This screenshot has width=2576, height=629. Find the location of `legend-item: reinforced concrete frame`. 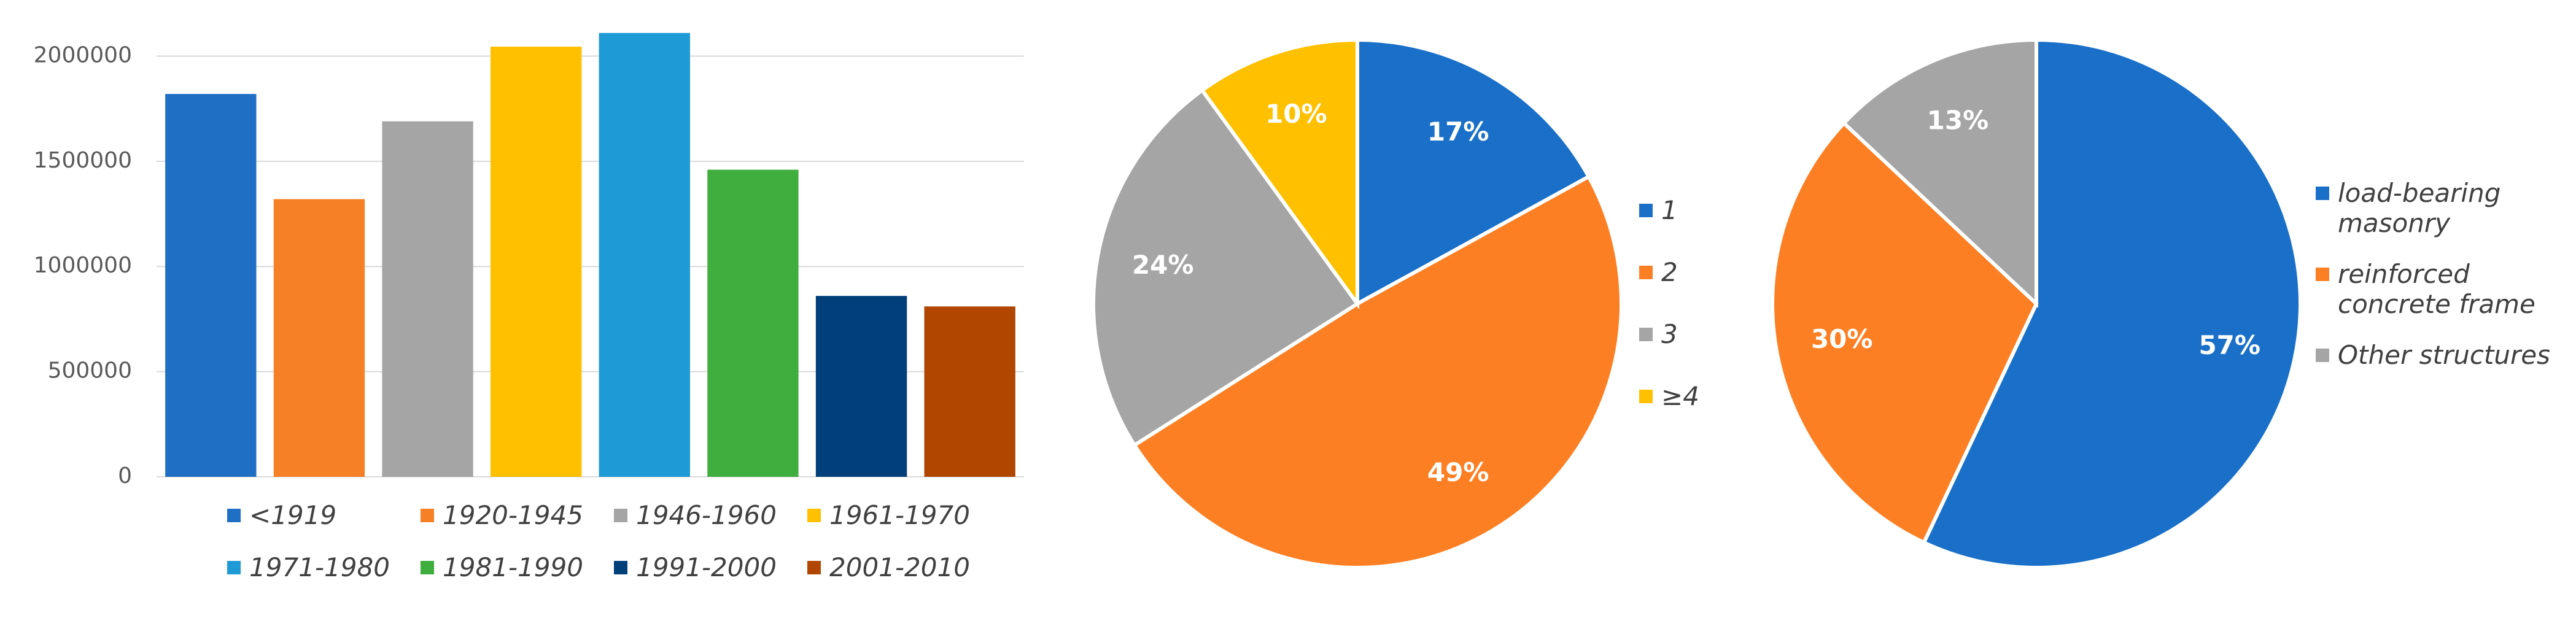

legend-item: reinforced concrete frame is located at coordinates (2445, 289).